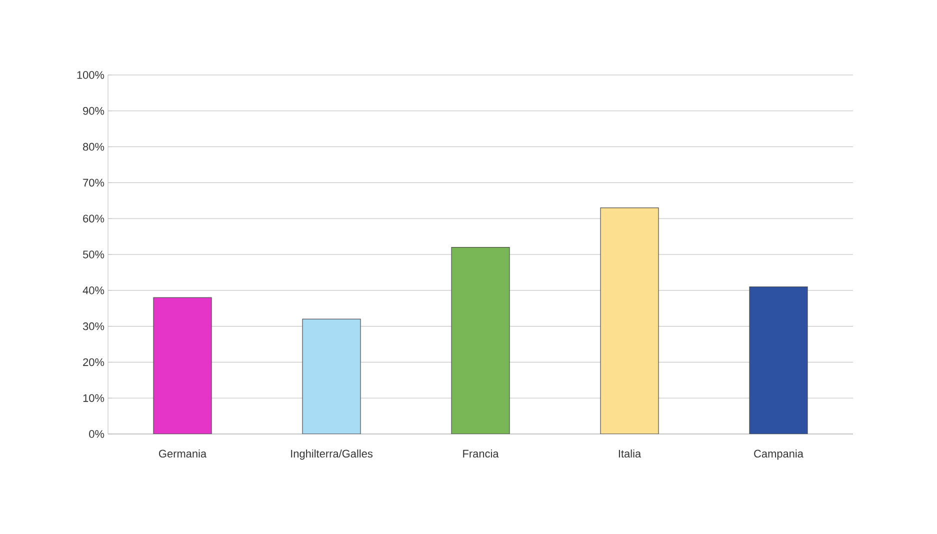  Describe the element at coordinates (93, 218) in the screenshot. I see `y-tick-label: 60%` at that location.